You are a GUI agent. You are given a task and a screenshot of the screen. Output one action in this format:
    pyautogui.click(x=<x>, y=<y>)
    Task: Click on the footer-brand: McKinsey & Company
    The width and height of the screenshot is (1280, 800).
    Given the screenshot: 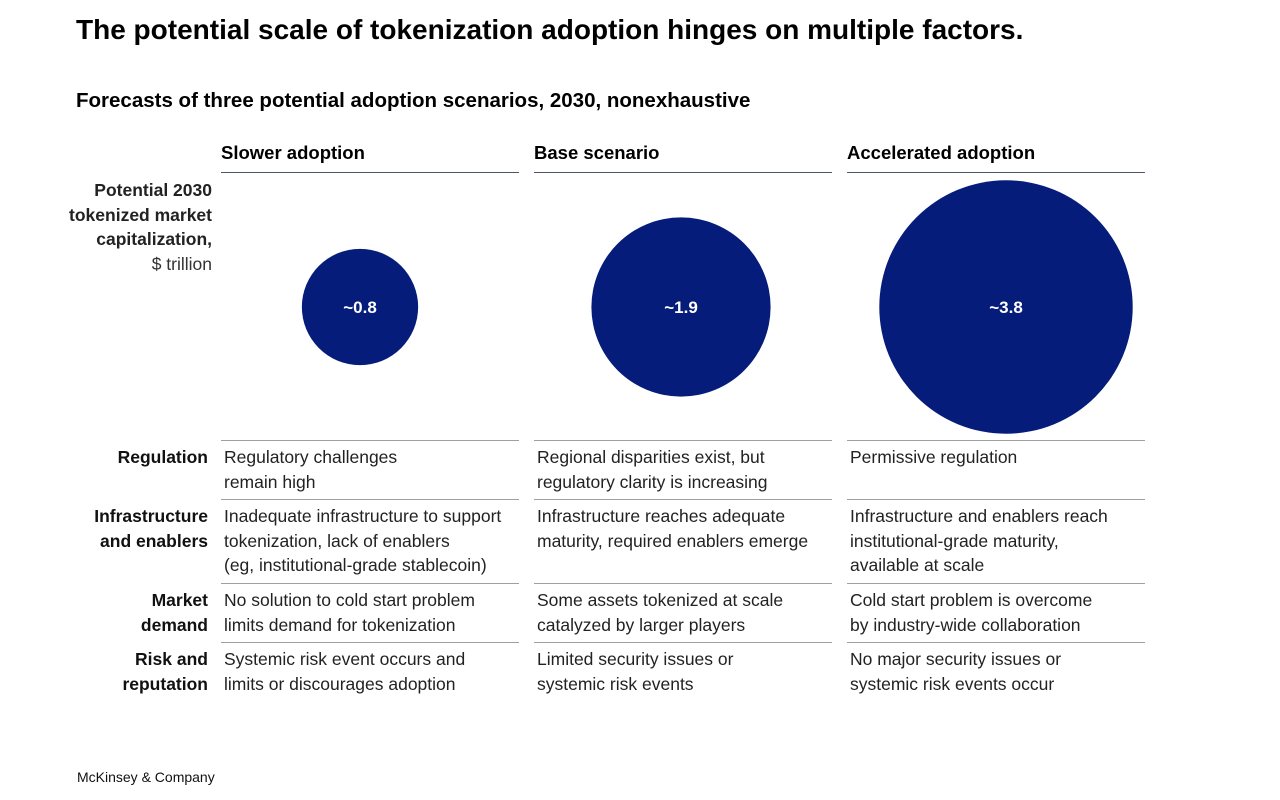 What is the action you would take?
    pyautogui.click(x=146, y=777)
    